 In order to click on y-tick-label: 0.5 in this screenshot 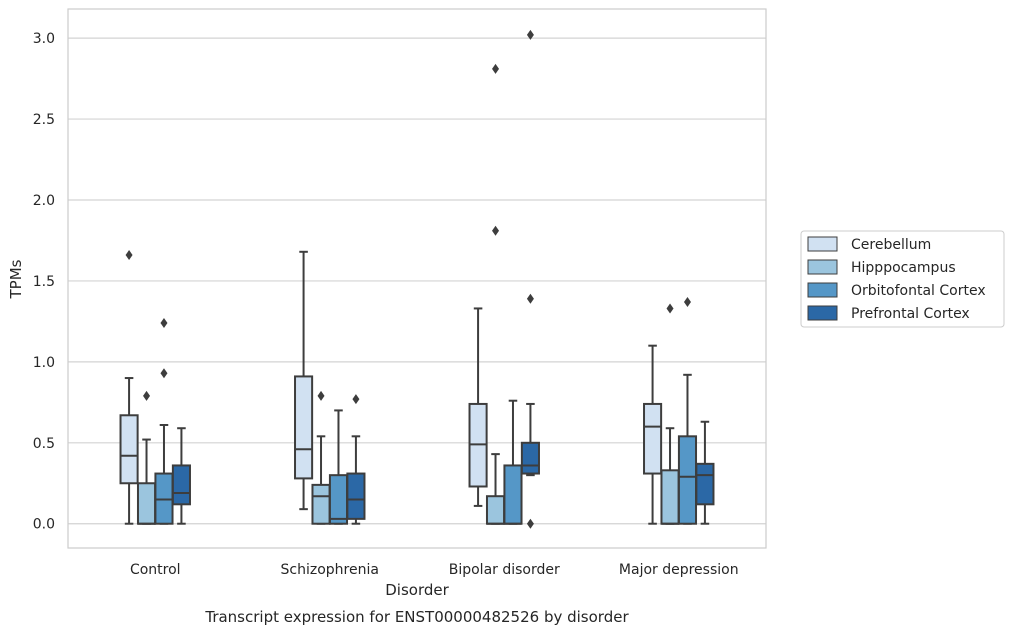, I will do `click(44, 444)`.